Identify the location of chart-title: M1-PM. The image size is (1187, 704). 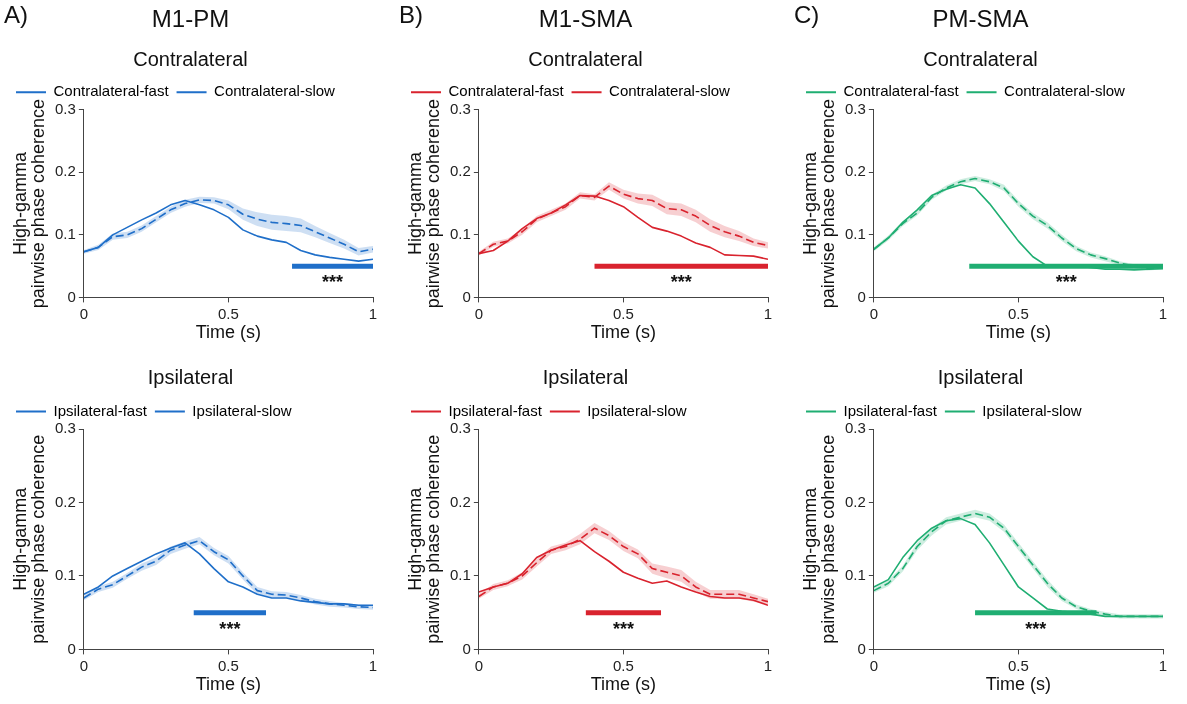
(190, 19).